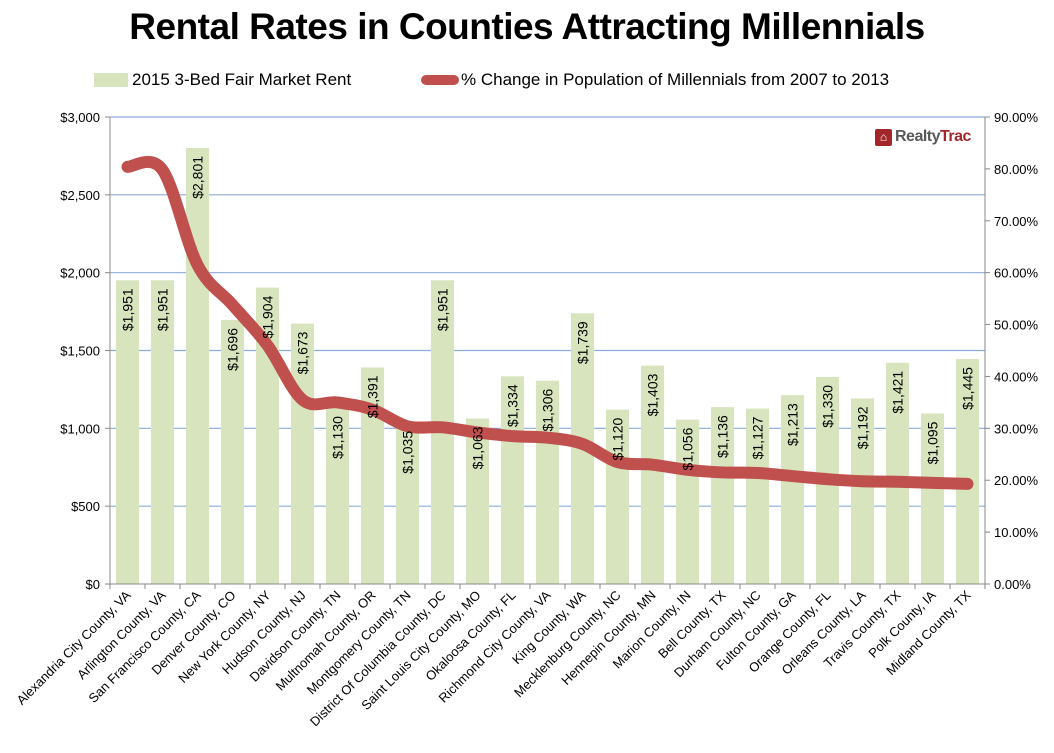 This screenshot has width=1054, height=753. I want to click on bar-data-label: $1,213, so click(793, 424).